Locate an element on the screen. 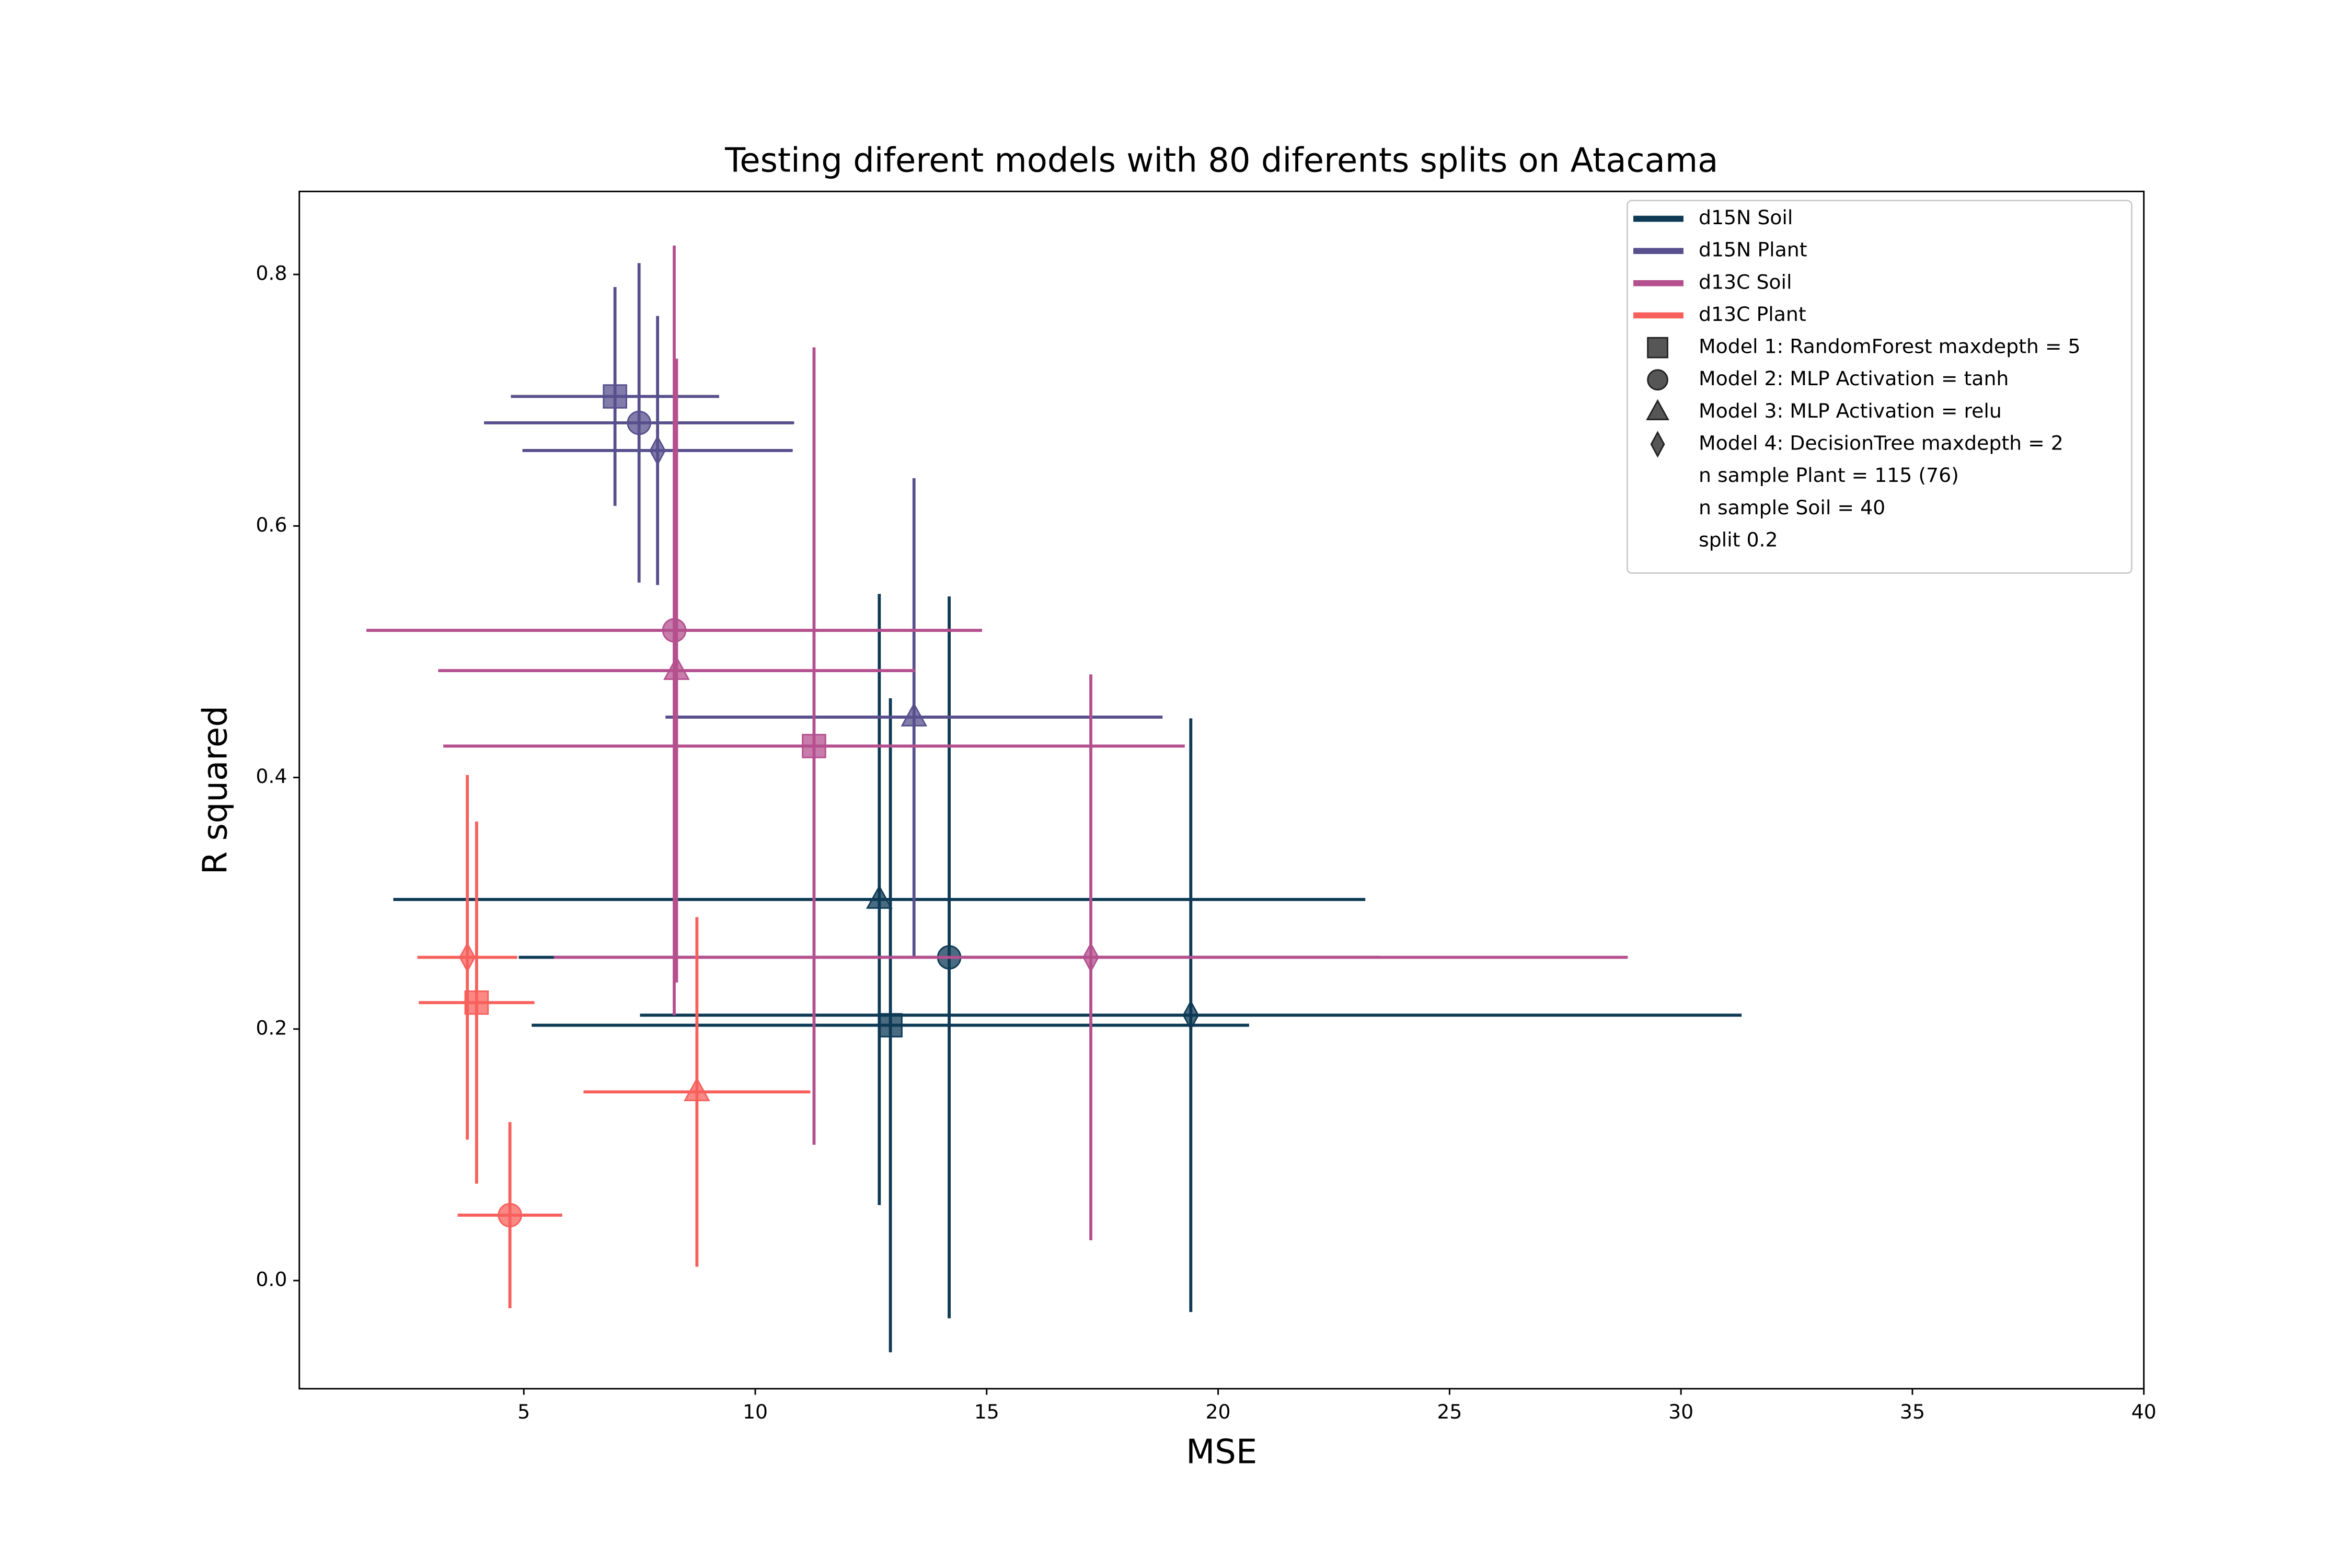 The width and height of the screenshot is (2352, 1568). legend-frame is located at coordinates (1879, 387).